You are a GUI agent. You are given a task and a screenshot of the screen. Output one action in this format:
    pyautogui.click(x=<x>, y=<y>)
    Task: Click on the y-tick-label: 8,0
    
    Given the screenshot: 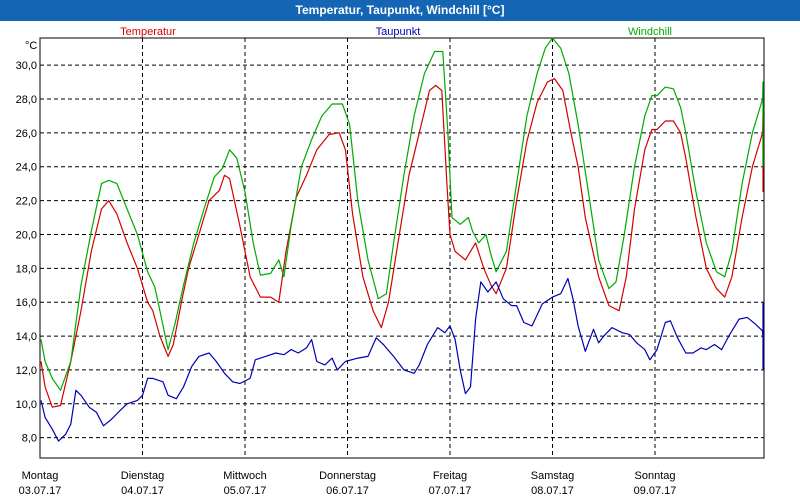 What is the action you would take?
    pyautogui.click(x=29, y=439)
    